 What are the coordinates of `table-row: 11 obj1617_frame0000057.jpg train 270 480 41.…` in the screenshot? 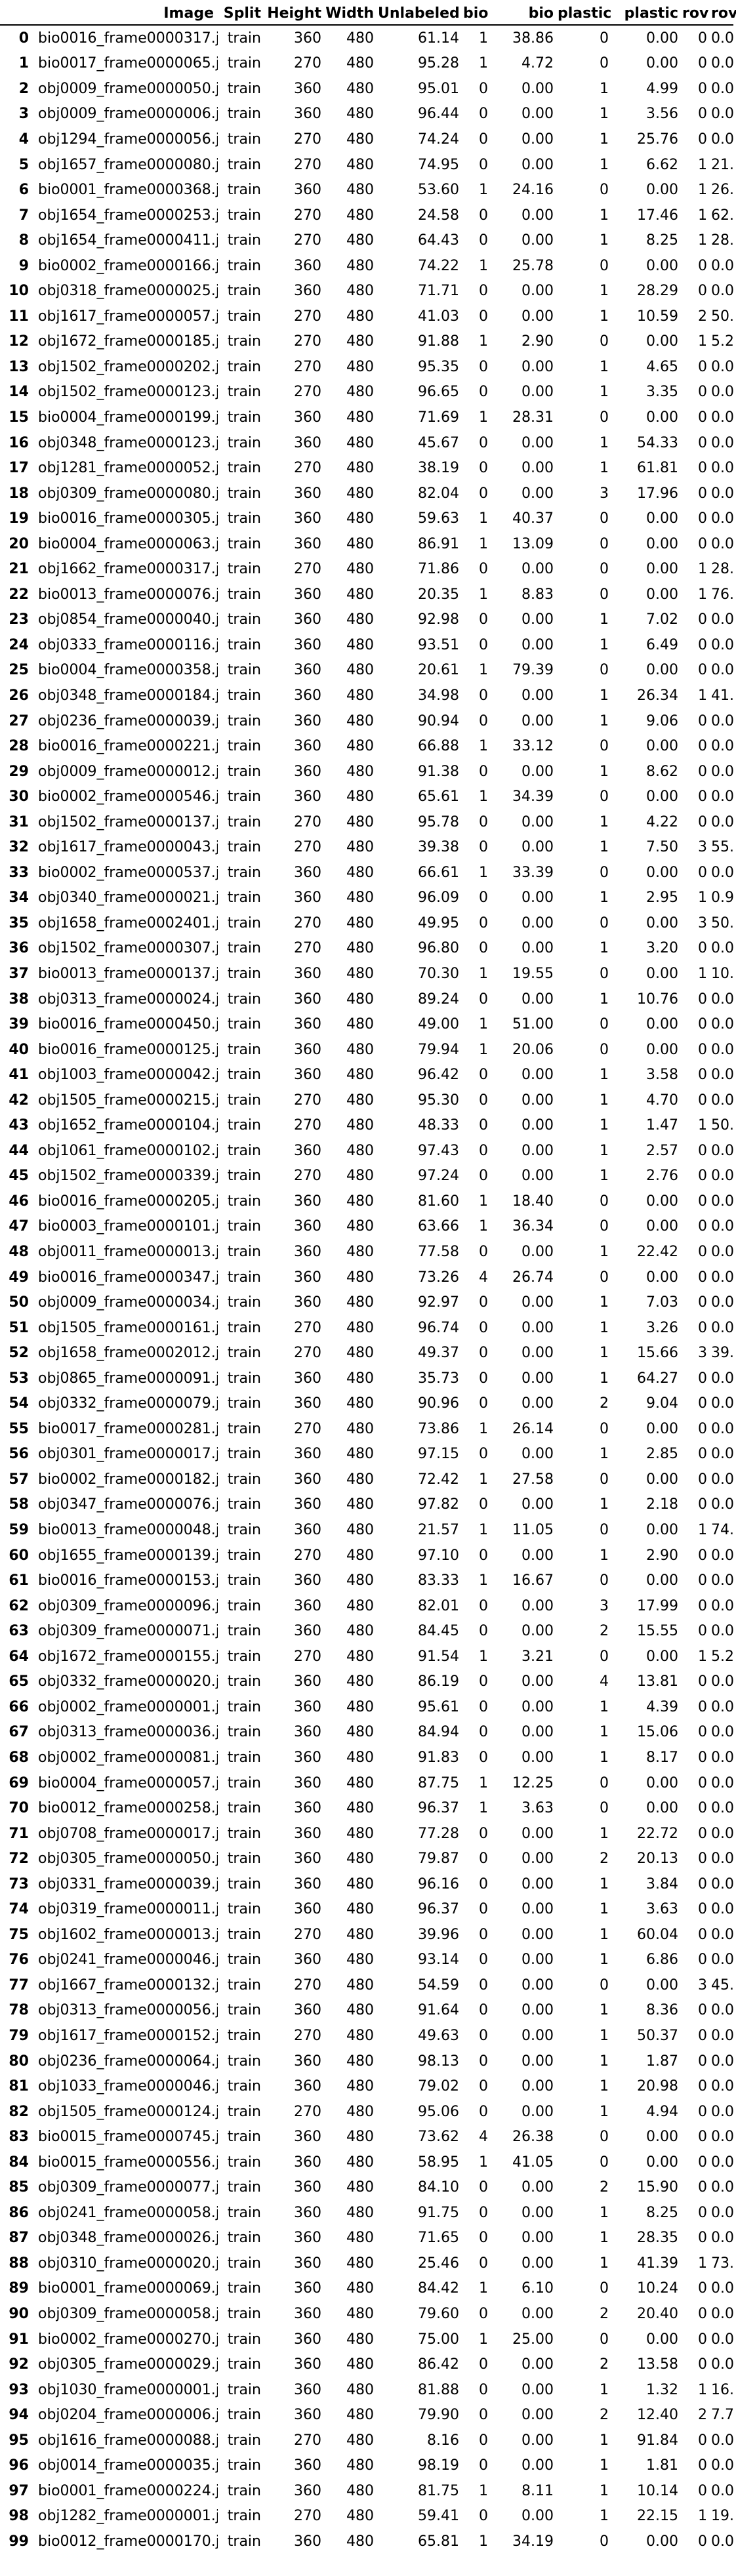 It's located at (366, 316).